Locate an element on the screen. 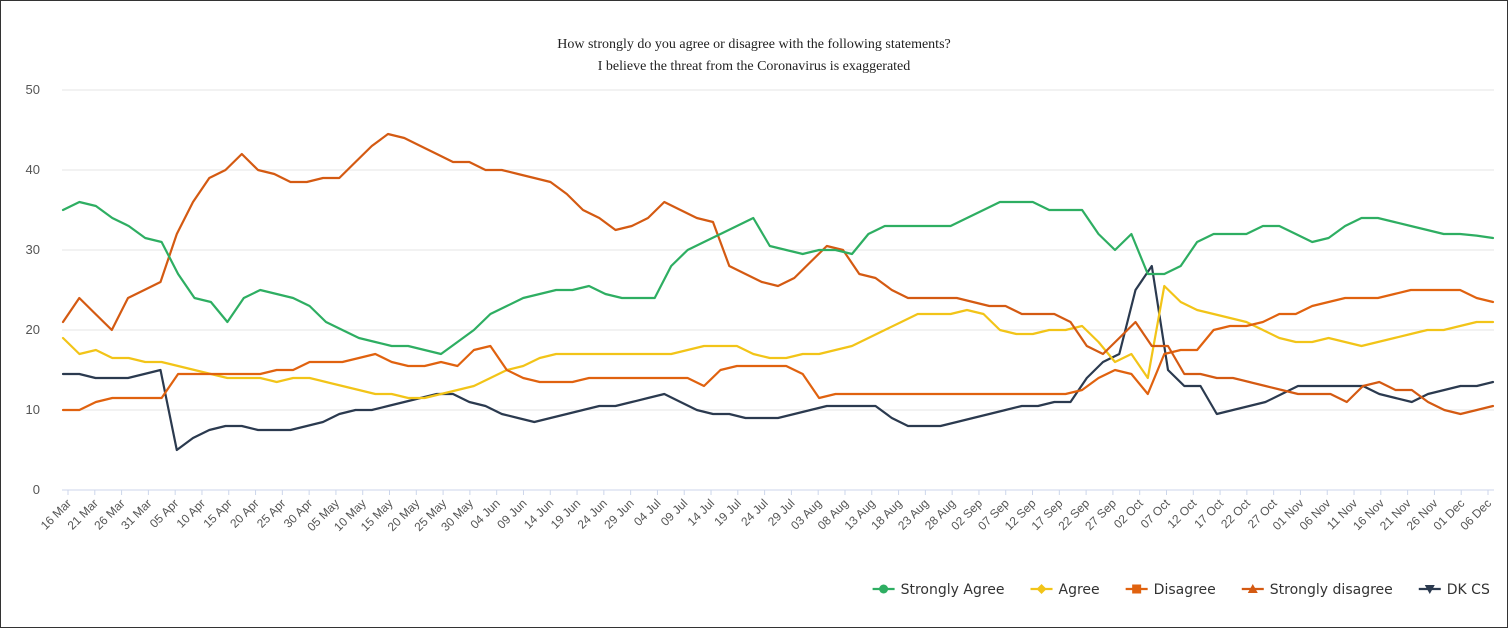 This screenshot has height=628, width=1508. legend-item-dk-cs: DK CS is located at coordinates (1454, 590).